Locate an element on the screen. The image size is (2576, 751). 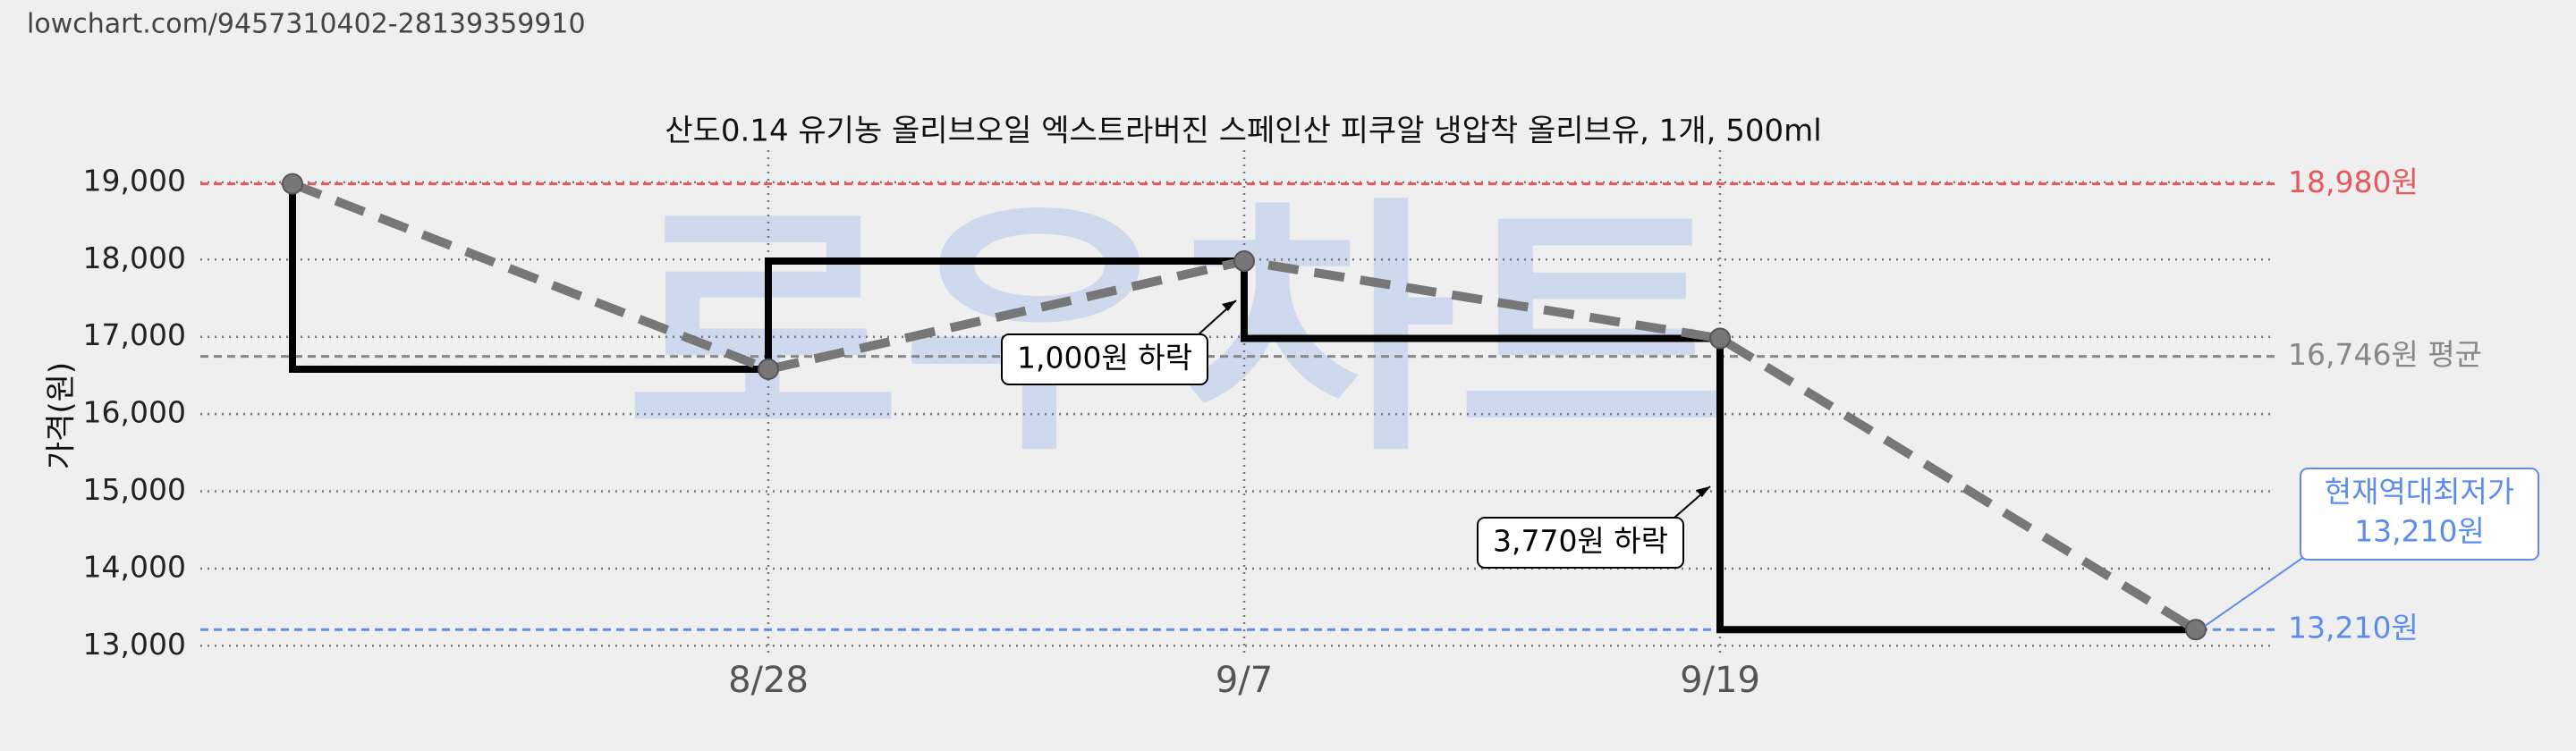
y-tick-label: 18,000 is located at coordinates (134, 257).